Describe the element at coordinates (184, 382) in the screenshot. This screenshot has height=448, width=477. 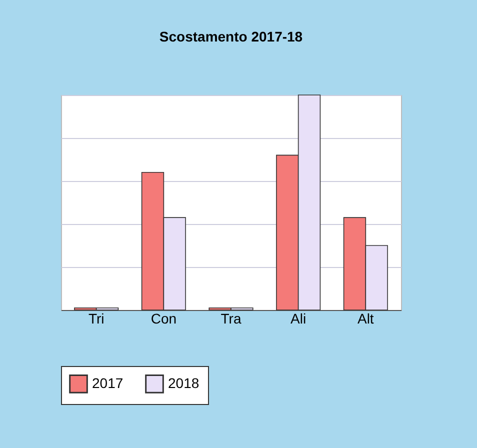
I see `legend-label: 2018` at that location.